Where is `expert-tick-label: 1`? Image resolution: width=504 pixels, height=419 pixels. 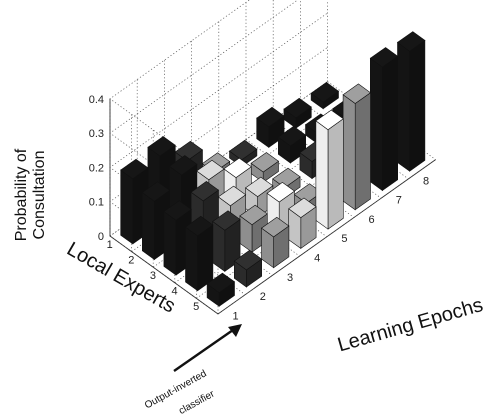
expert-tick-label: 1 is located at coordinates (110, 245).